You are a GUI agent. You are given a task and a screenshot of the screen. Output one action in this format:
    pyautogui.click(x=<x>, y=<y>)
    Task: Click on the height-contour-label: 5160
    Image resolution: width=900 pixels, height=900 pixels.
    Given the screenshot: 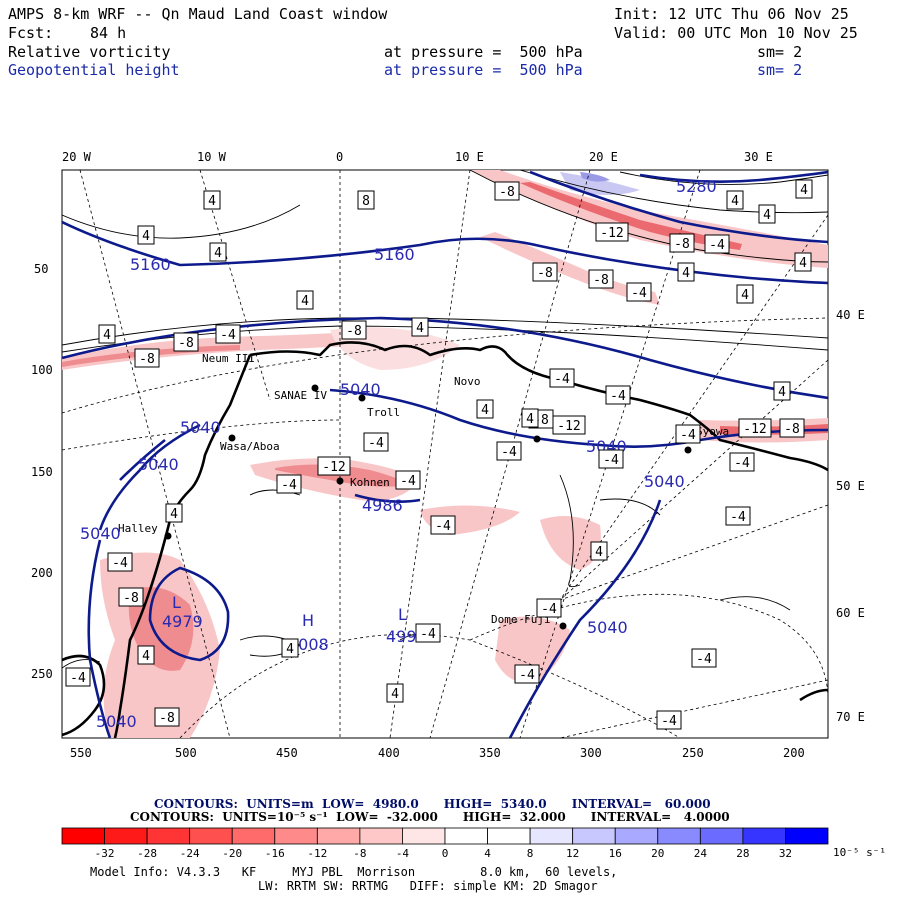 What is the action you would take?
    pyautogui.click(x=394, y=254)
    